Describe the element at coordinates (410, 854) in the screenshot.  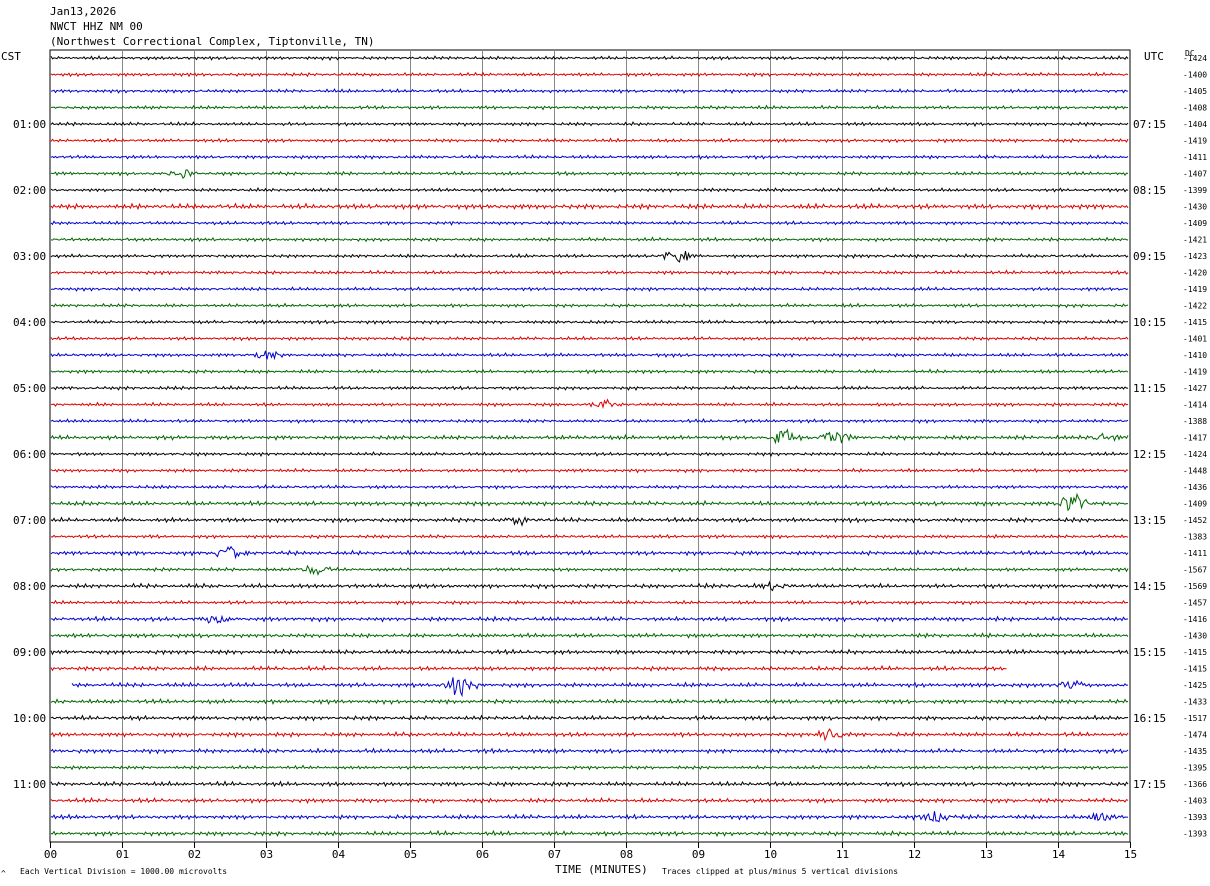
I see `x-tick-label: 05` at that location.